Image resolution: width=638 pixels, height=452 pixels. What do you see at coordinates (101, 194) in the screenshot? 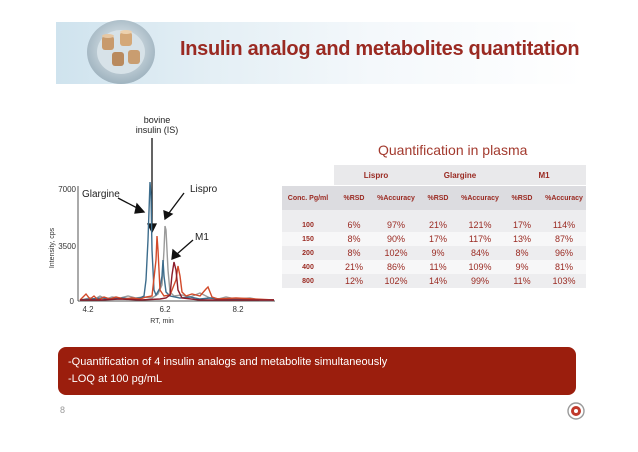
I see `glargine-label: Glargine` at bounding box center [101, 194].